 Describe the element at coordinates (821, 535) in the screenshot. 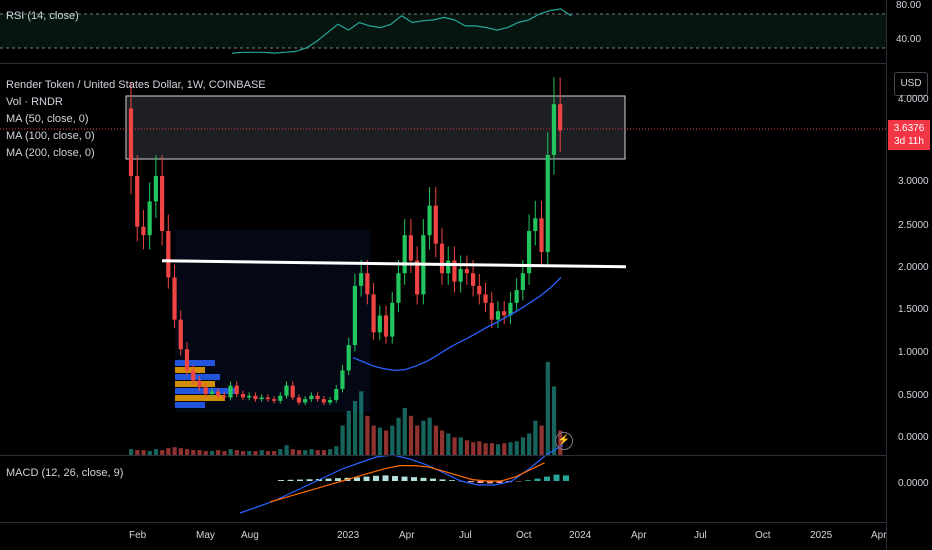

I see `time-label: 2025` at that location.